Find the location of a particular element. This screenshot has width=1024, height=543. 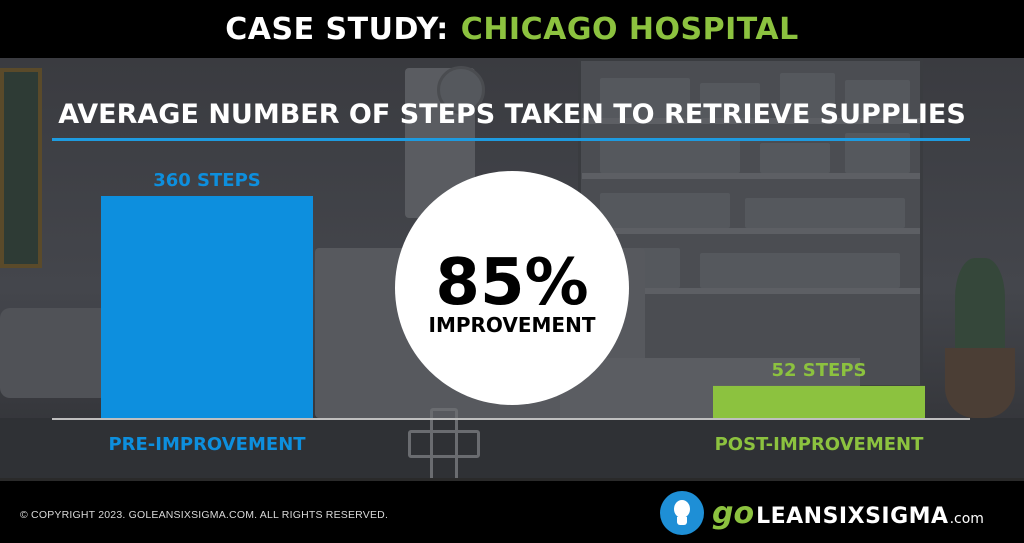

plant-leaves is located at coordinates (980, 308).